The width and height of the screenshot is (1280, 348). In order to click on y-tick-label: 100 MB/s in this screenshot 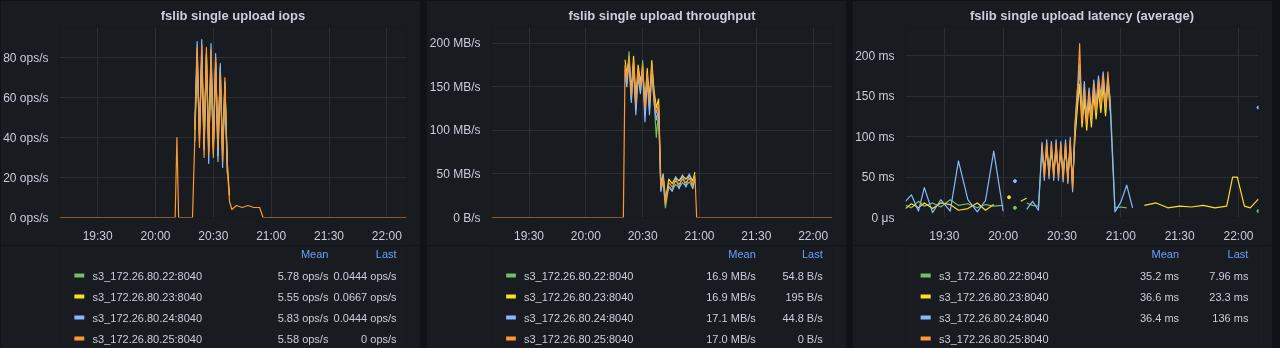, I will do `click(455, 130)`.